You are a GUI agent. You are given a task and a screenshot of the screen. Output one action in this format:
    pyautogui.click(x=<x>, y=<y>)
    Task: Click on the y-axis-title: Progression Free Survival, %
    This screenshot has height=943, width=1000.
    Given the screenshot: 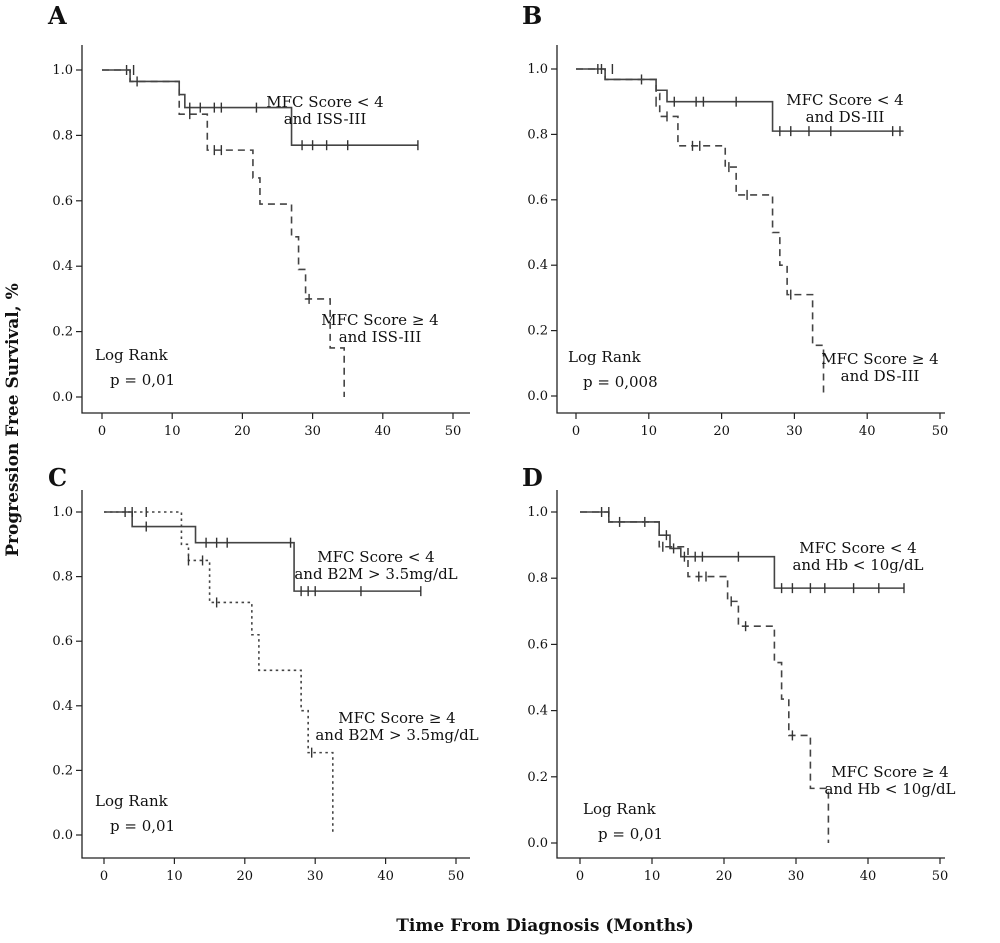 What is the action you would take?
    pyautogui.click(x=13, y=420)
    